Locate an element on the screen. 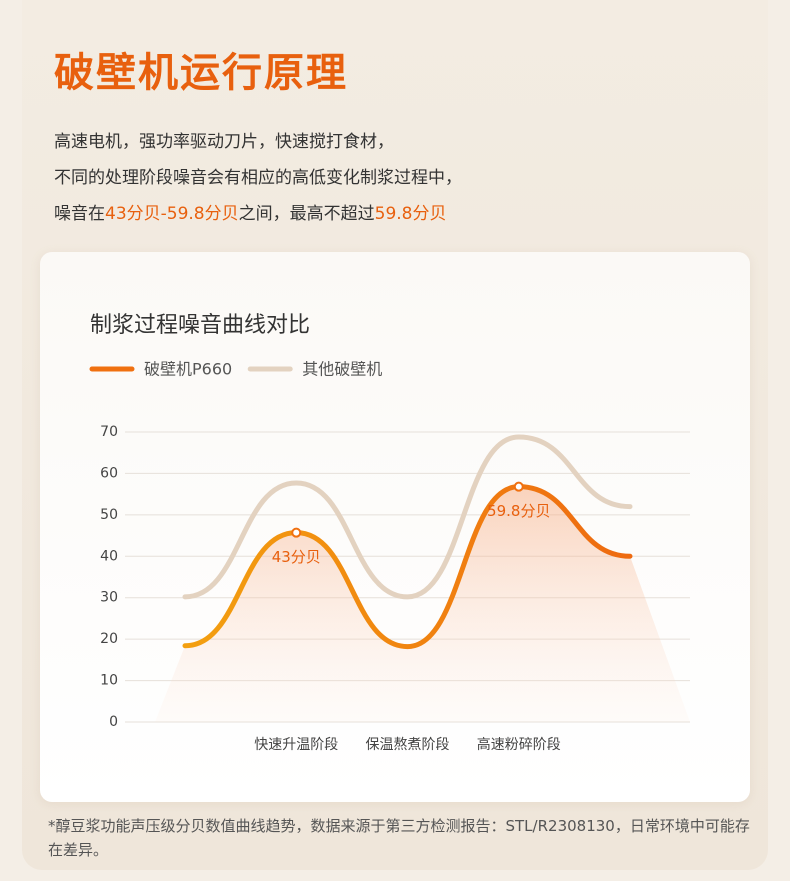  y-tick-label: 70 is located at coordinates (109, 432).